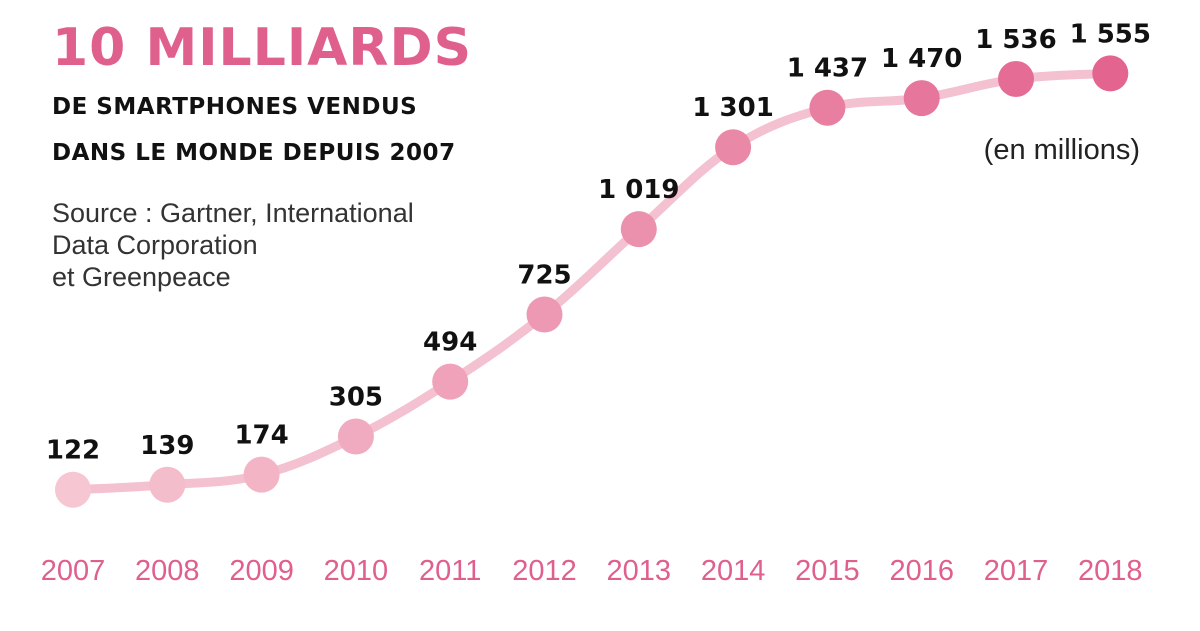  What do you see at coordinates (261, 474) in the screenshot?
I see `data-point-2009` at bounding box center [261, 474].